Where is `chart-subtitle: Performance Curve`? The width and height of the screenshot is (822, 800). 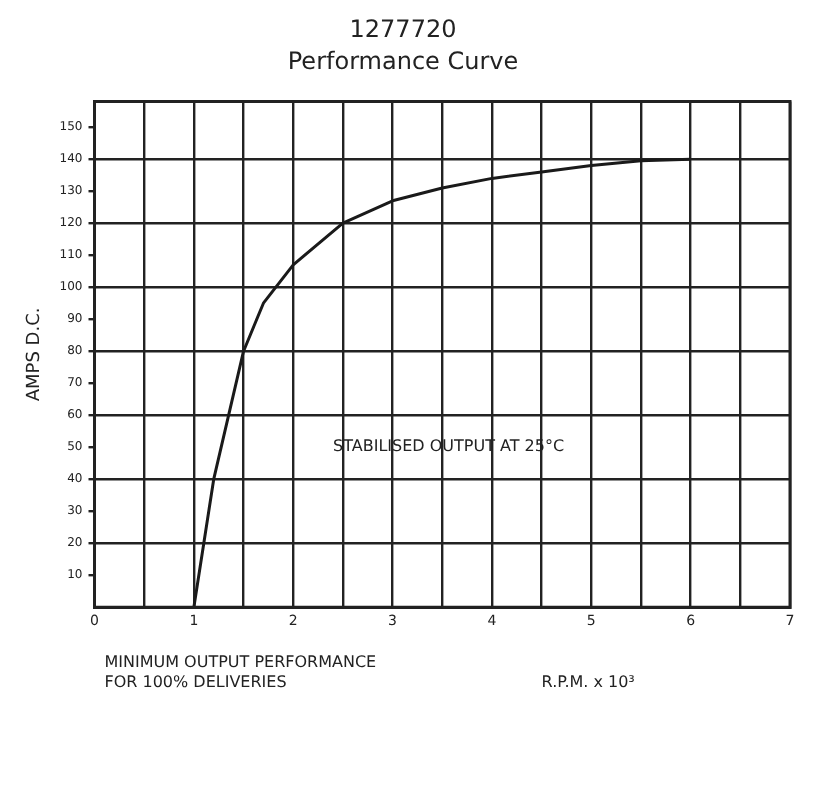 chart-subtitle: Performance Curve is located at coordinates (403, 61).